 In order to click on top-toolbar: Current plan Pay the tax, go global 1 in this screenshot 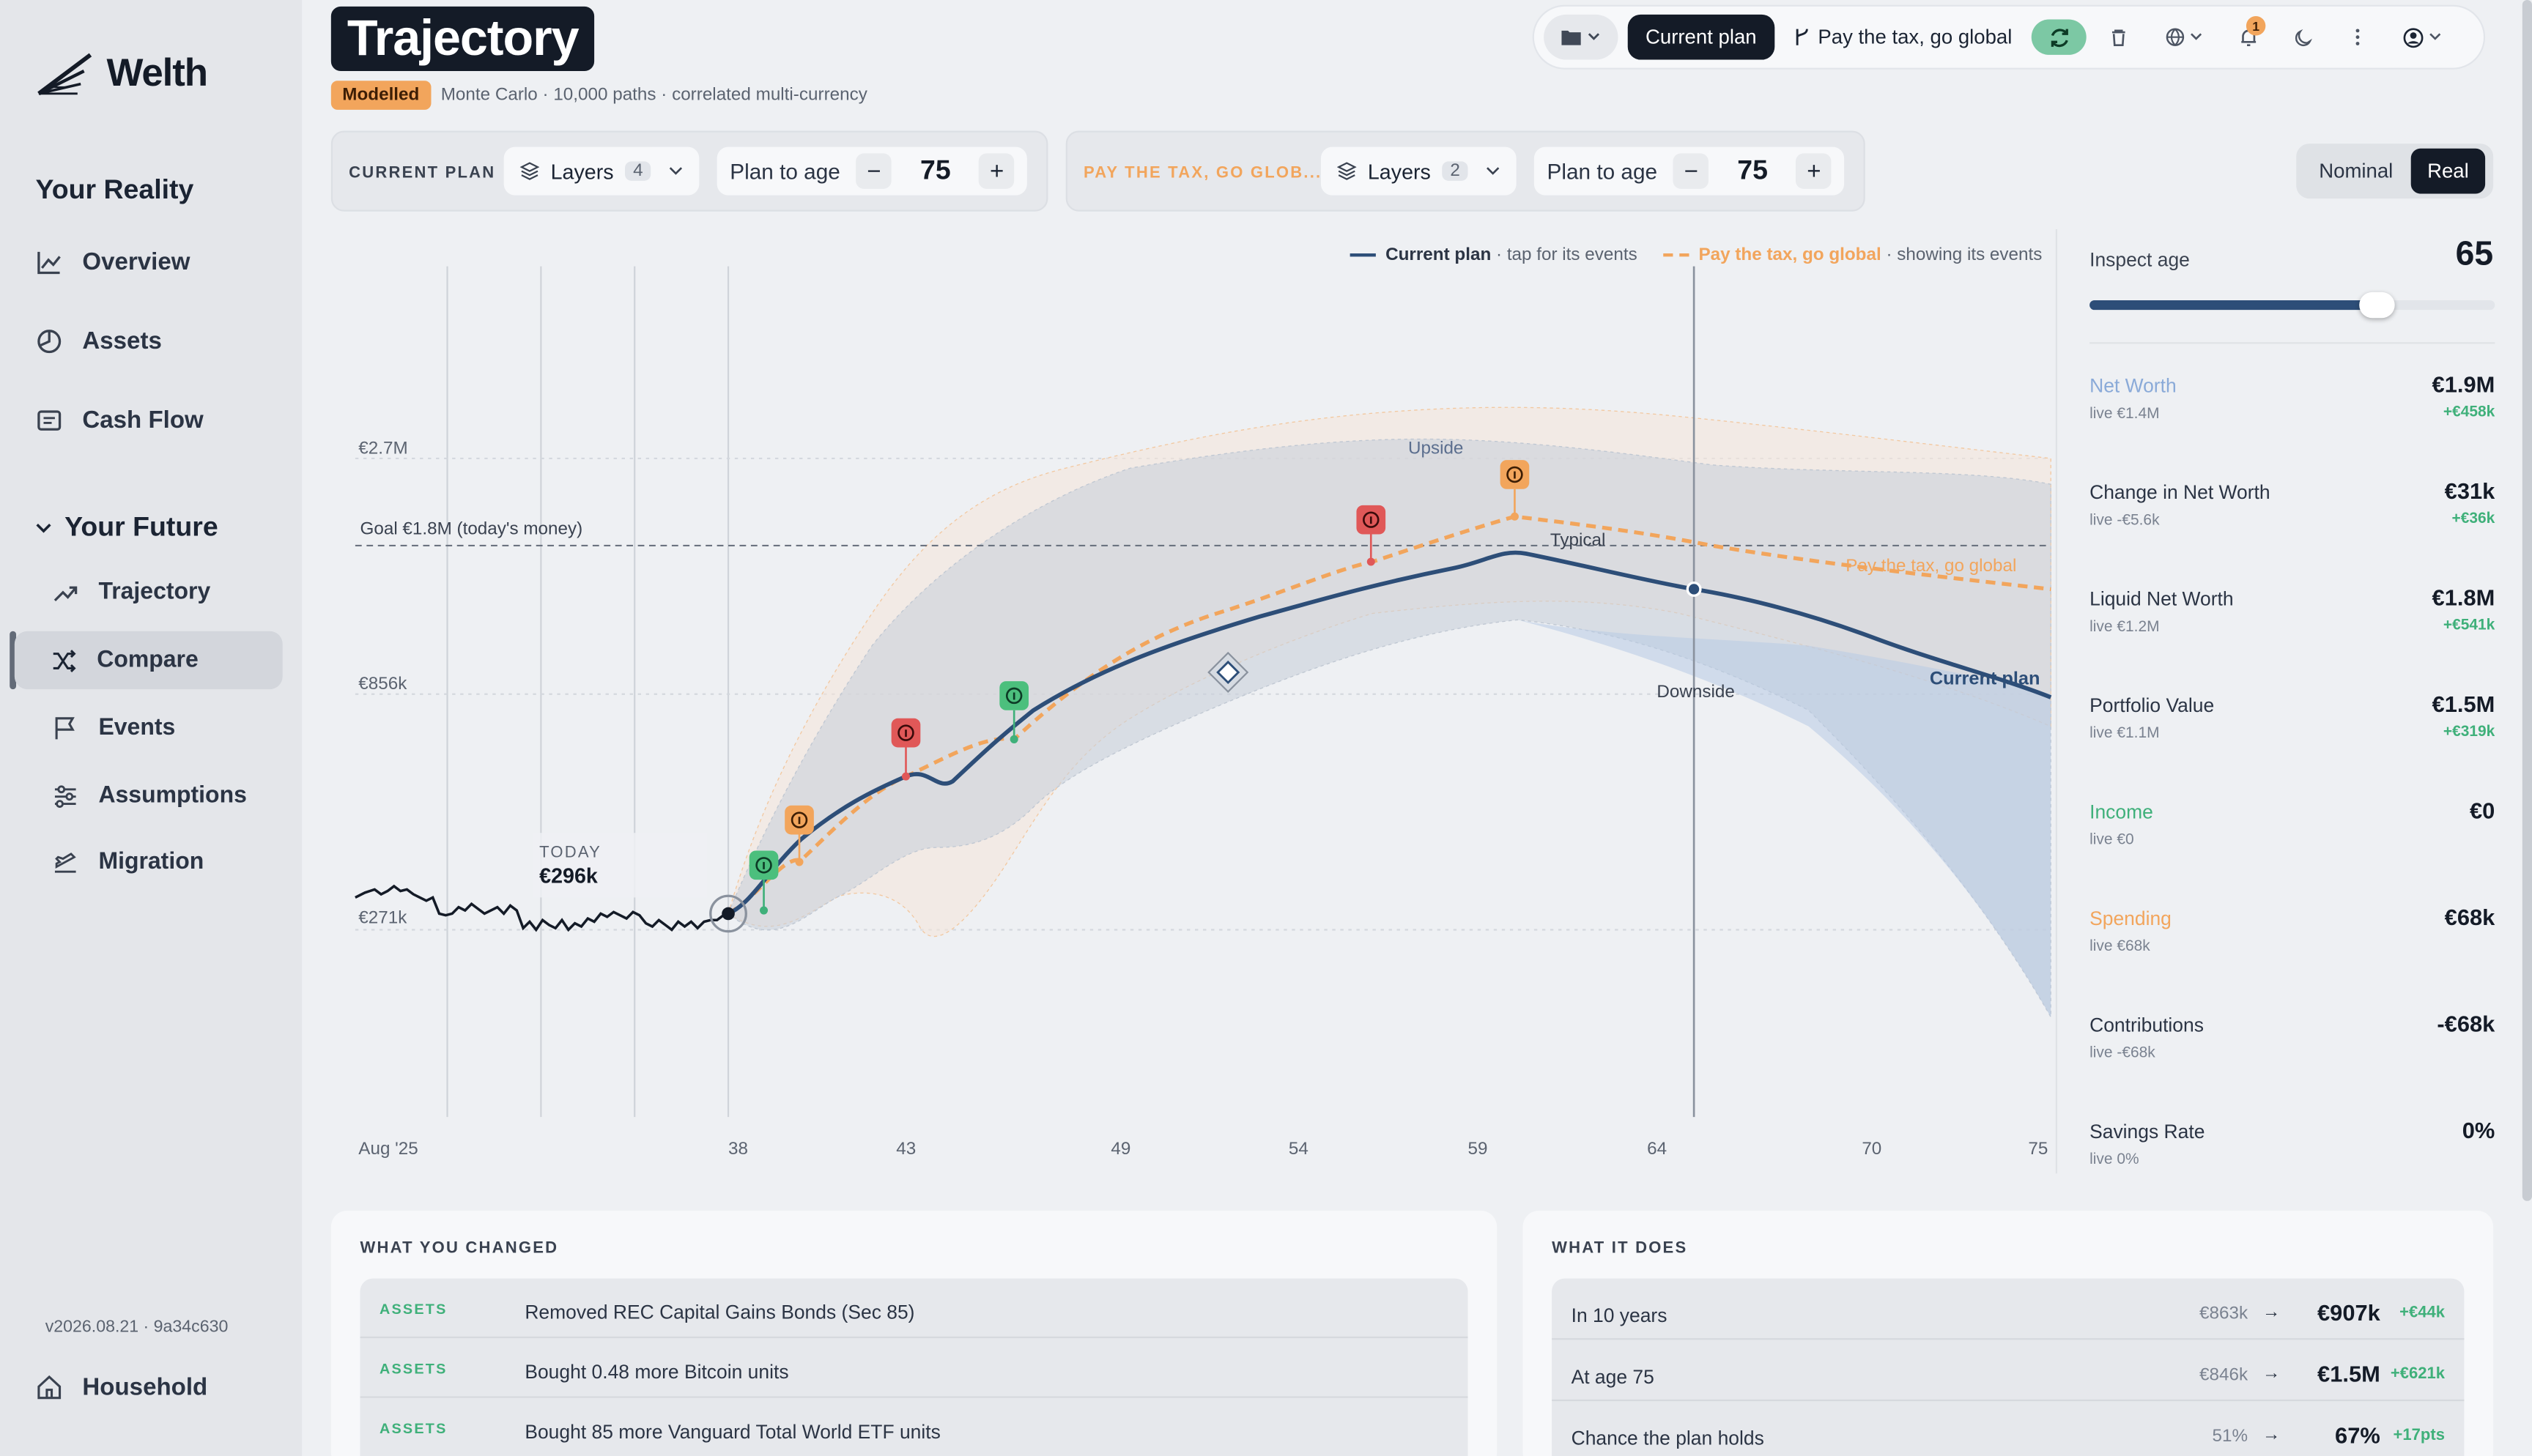, I will do `click(2009, 37)`.